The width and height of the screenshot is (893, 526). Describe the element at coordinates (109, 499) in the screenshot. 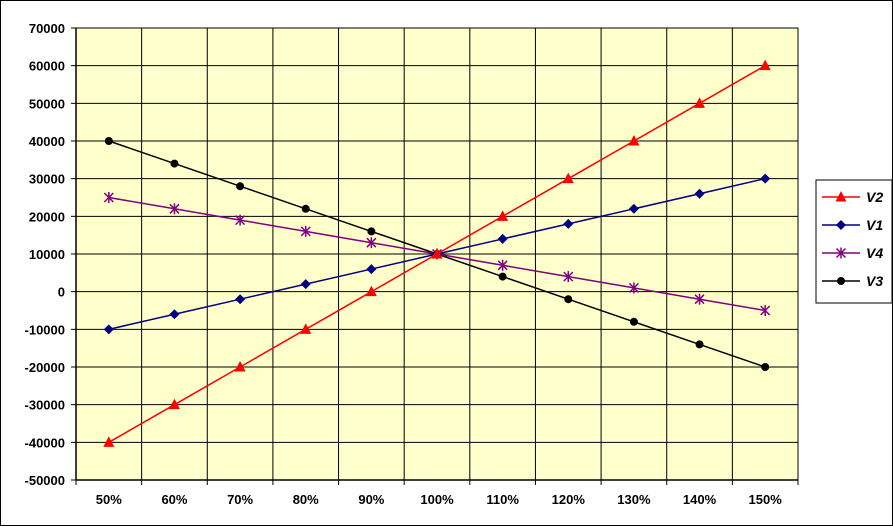

I see `x-tick-label: 50%` at that location.